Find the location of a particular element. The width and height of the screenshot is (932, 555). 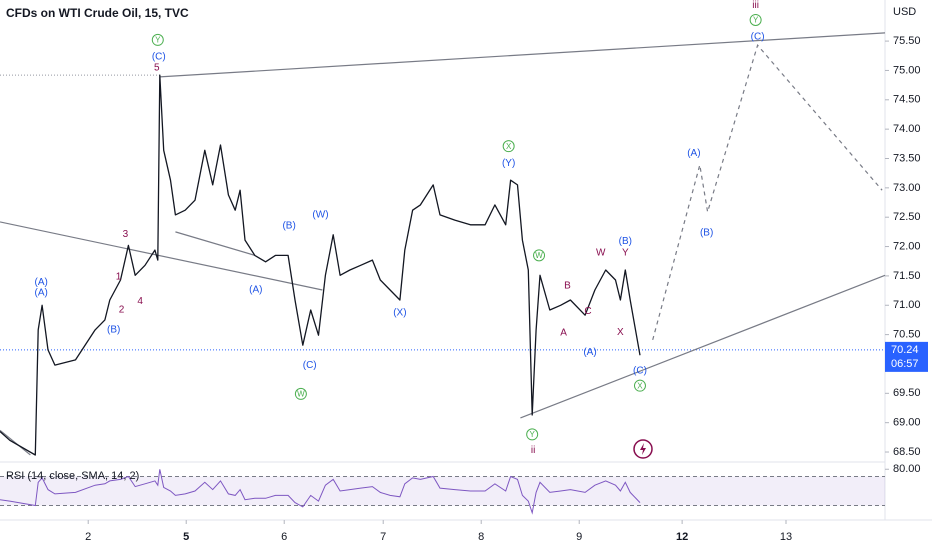

x-tick-label: 12 is located at coordinates (682, 537).